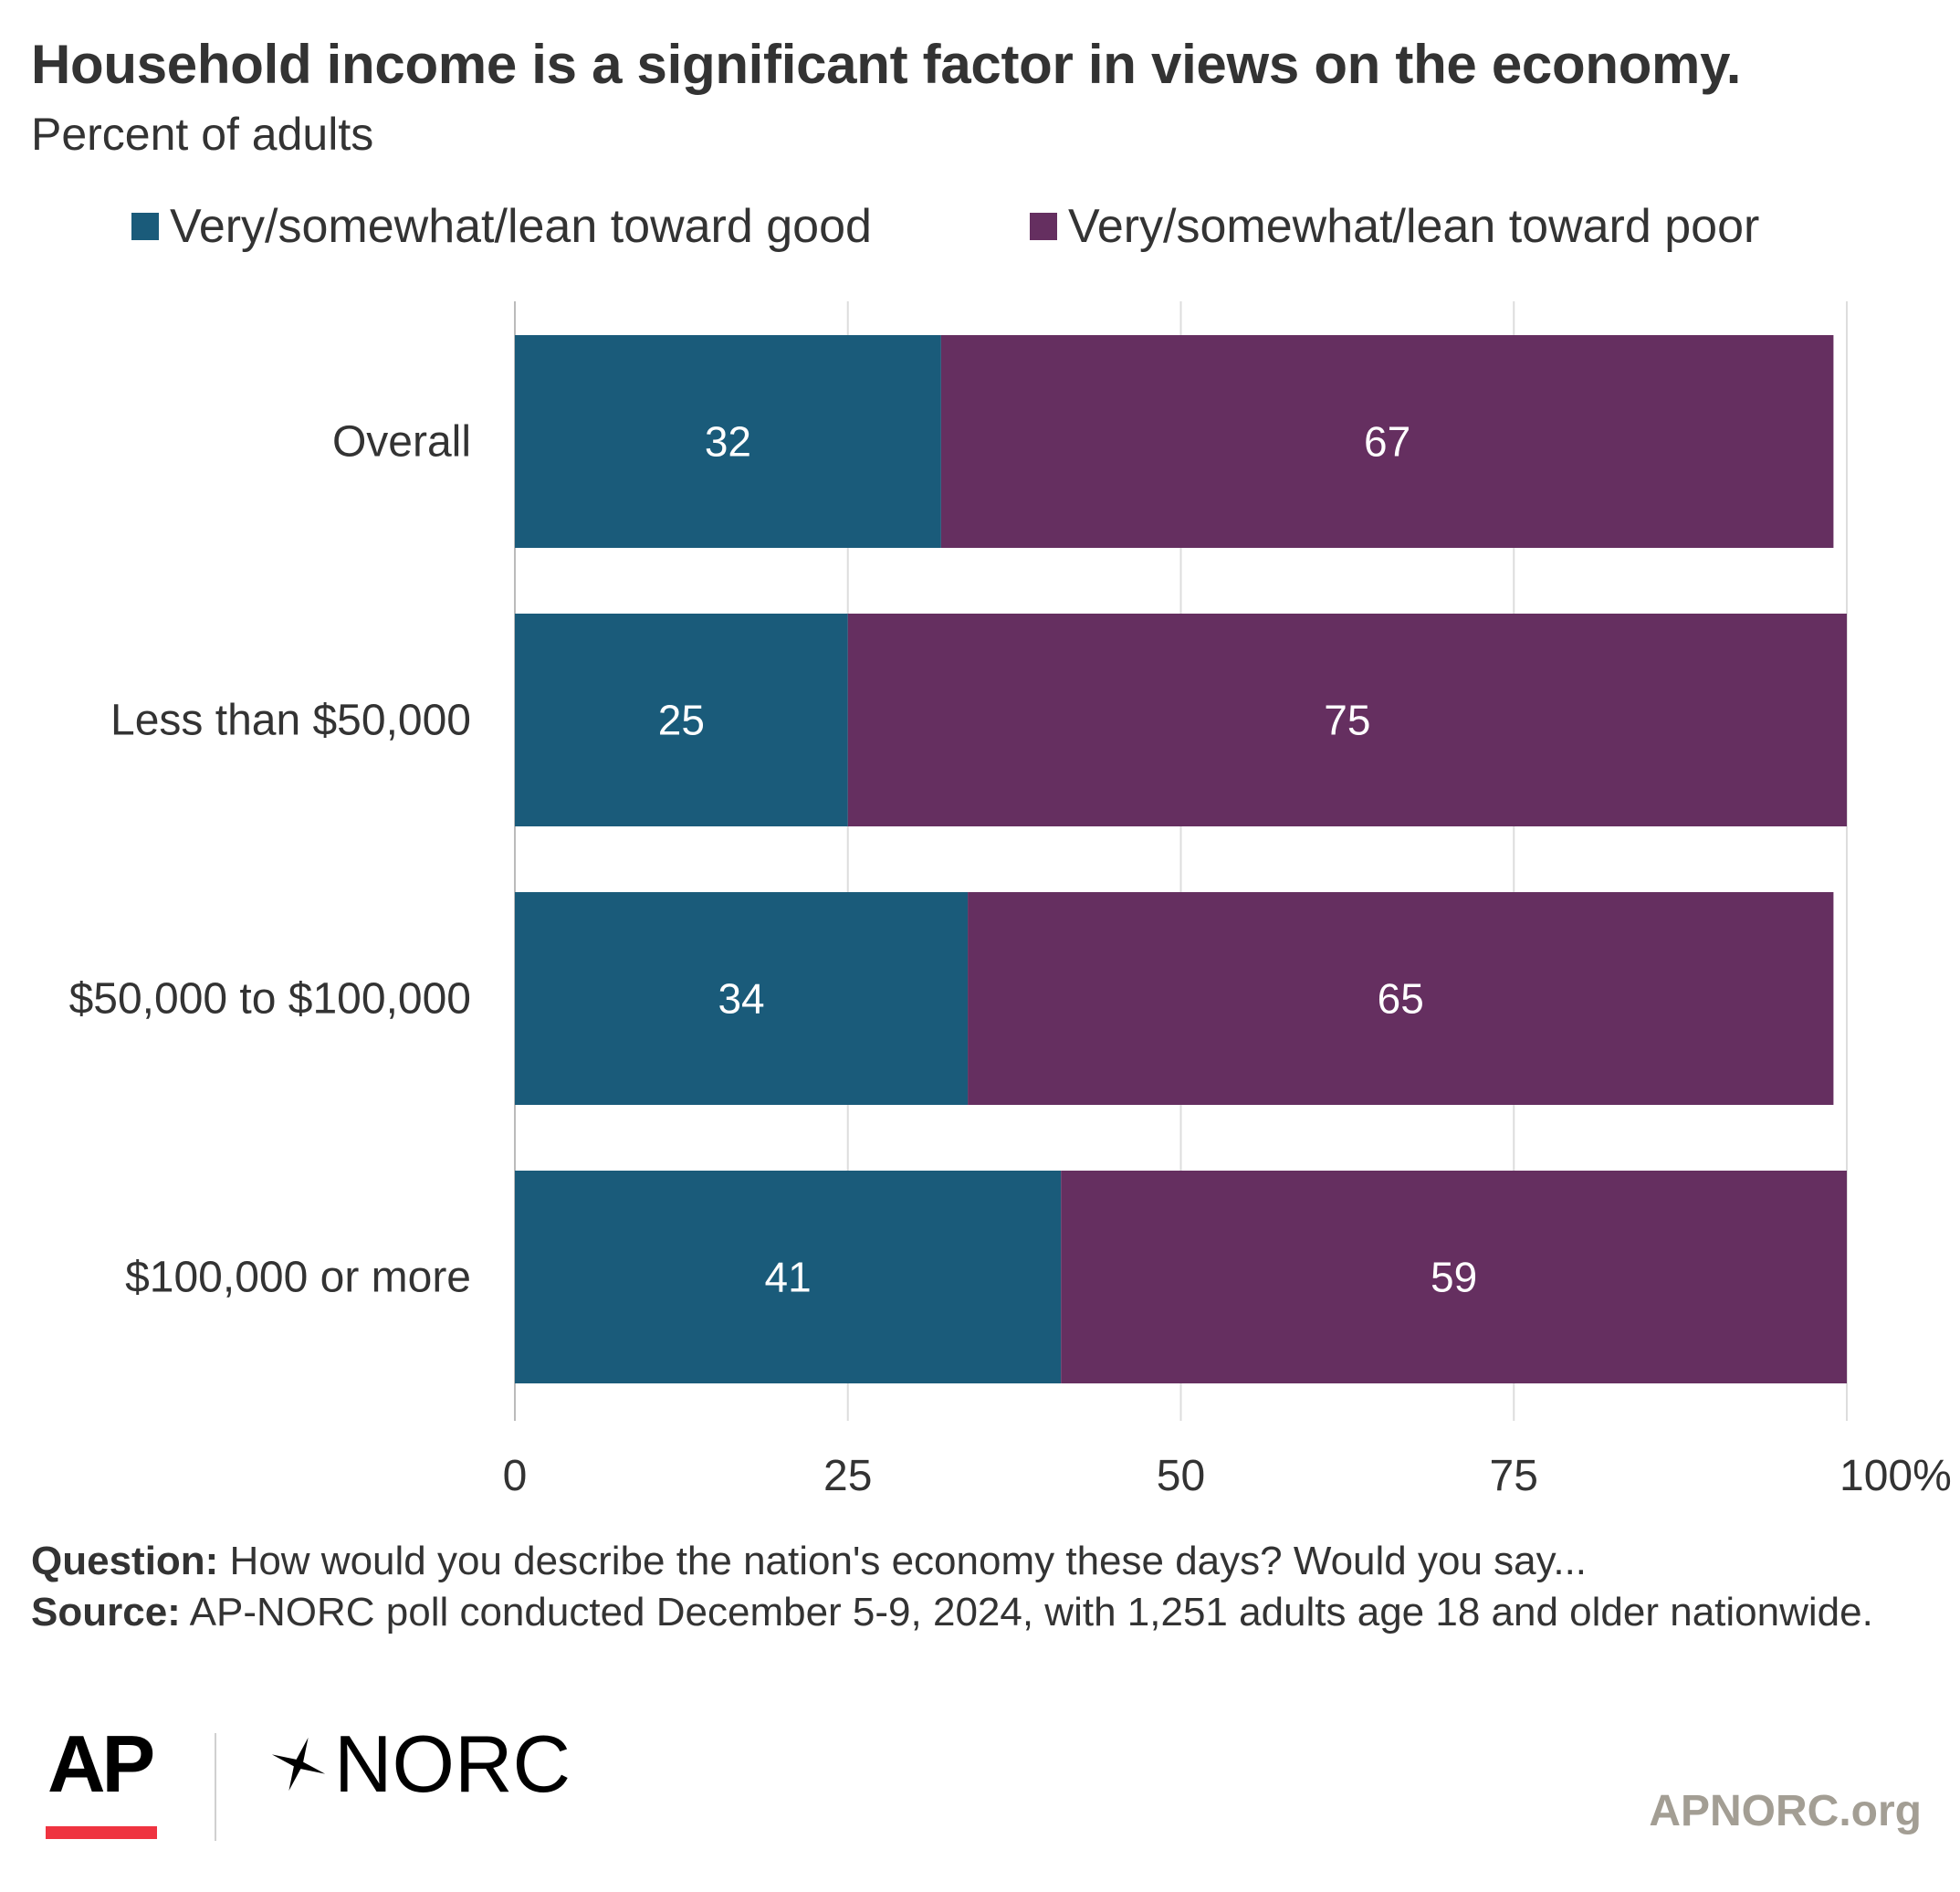 The width and height of the screenshot is (1960, 1892). I want to click on x-tick-label-75: 75, so click(1514, 1476).